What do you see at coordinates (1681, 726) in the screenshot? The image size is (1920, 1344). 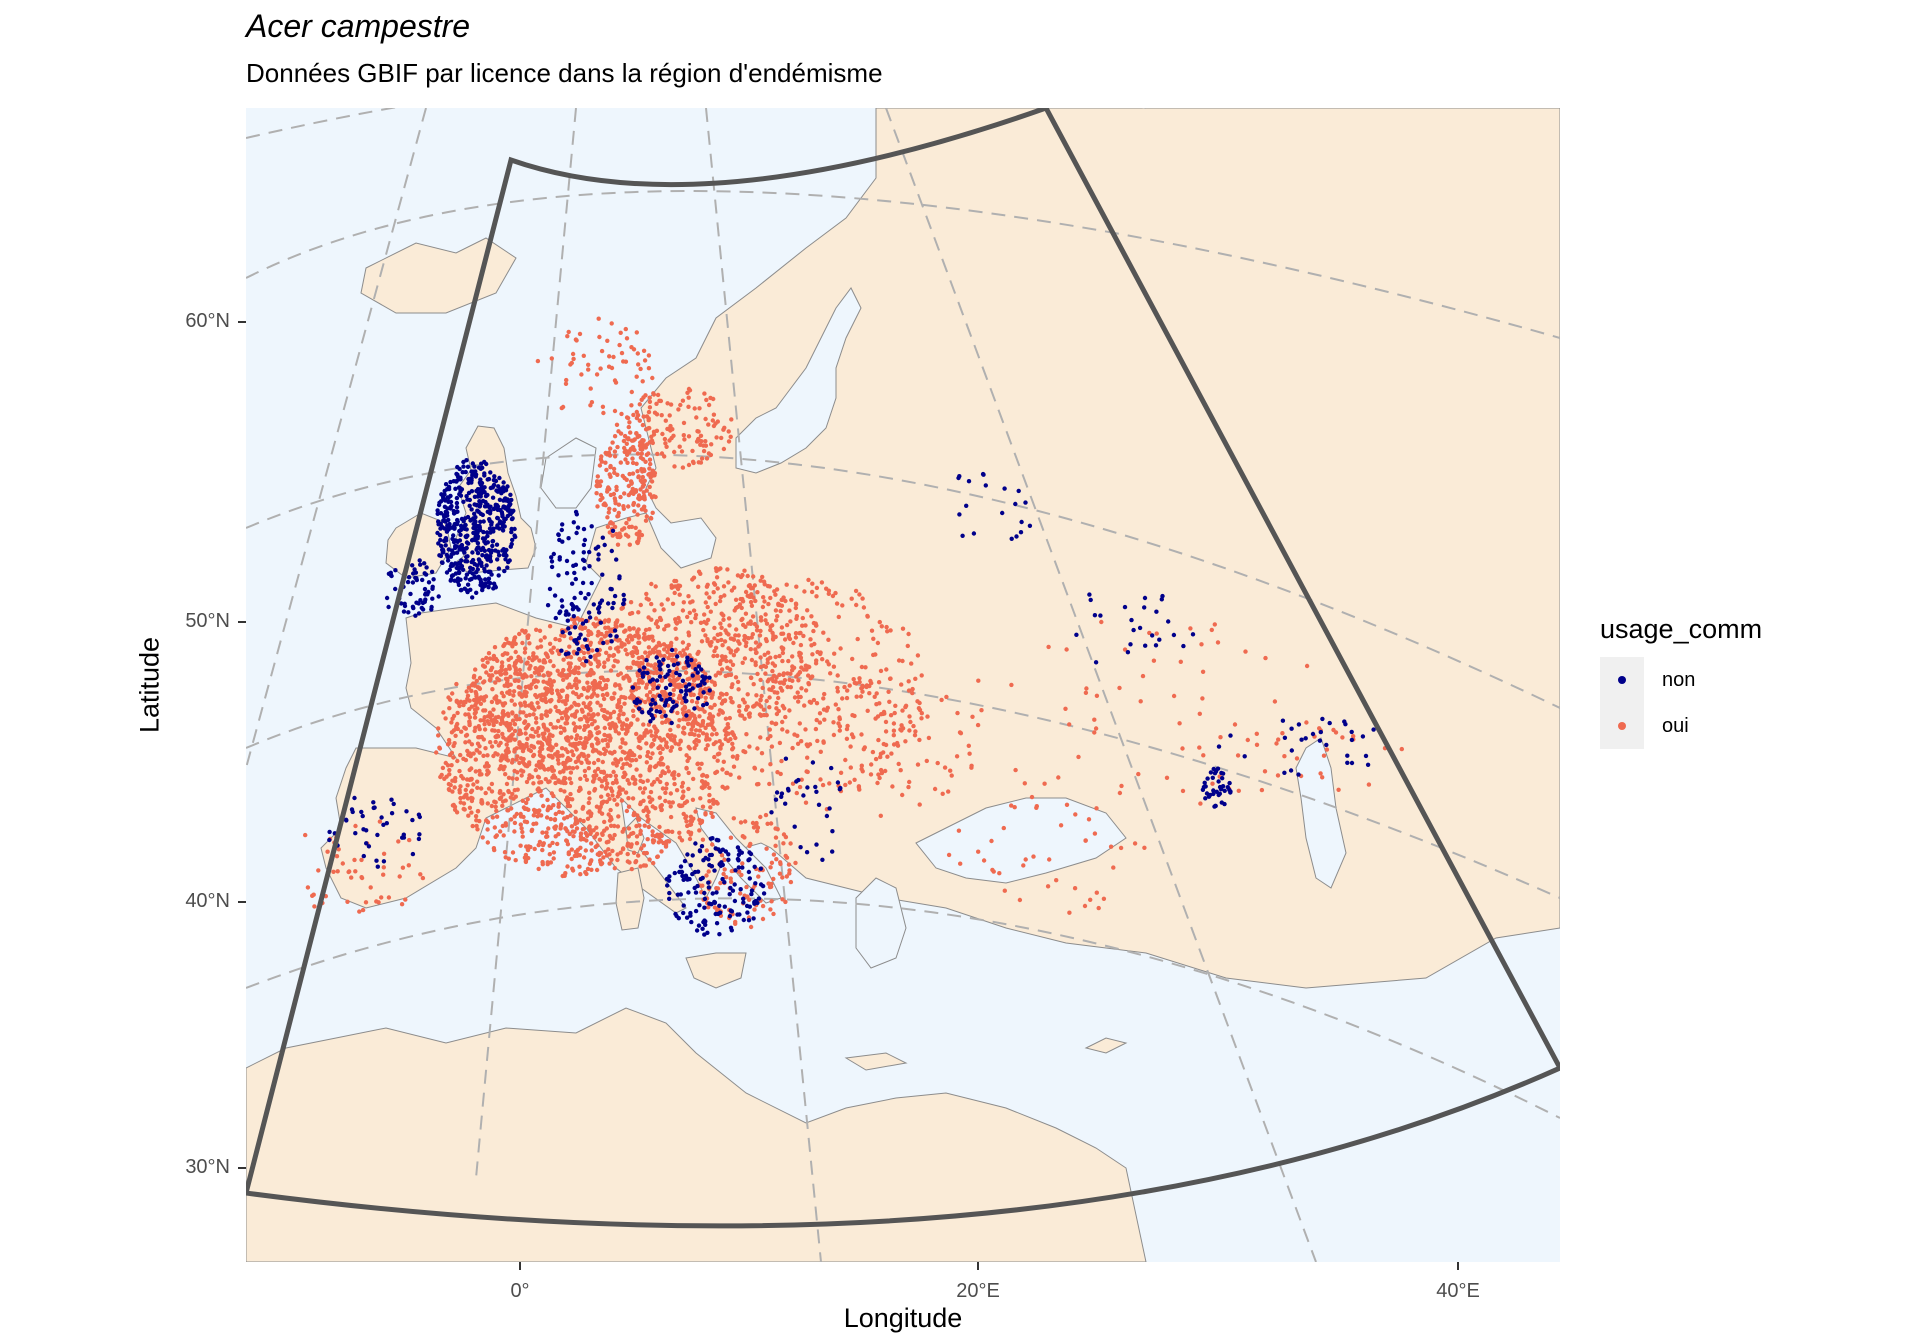 I see `legend-item-oui: oui` at bounding box center [1681, 726].